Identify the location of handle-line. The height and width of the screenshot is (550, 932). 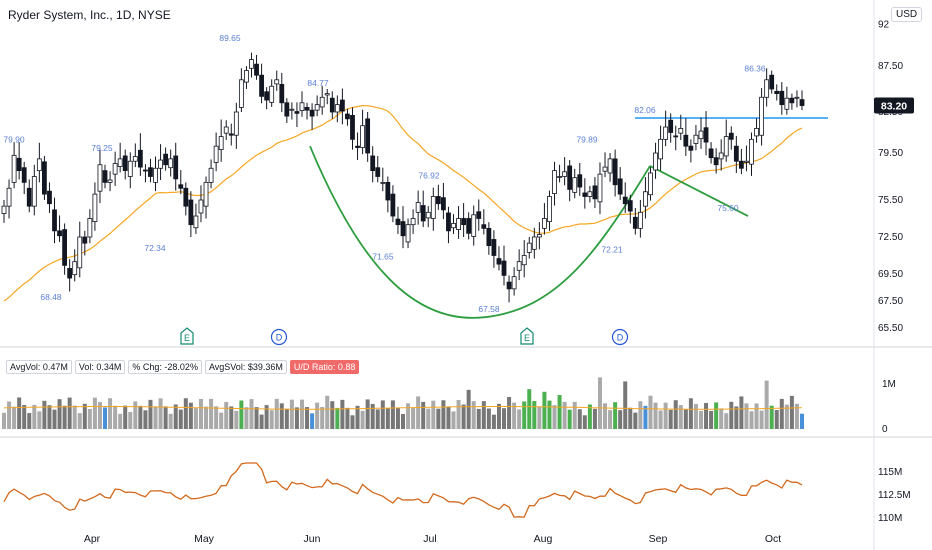
(699, 191).